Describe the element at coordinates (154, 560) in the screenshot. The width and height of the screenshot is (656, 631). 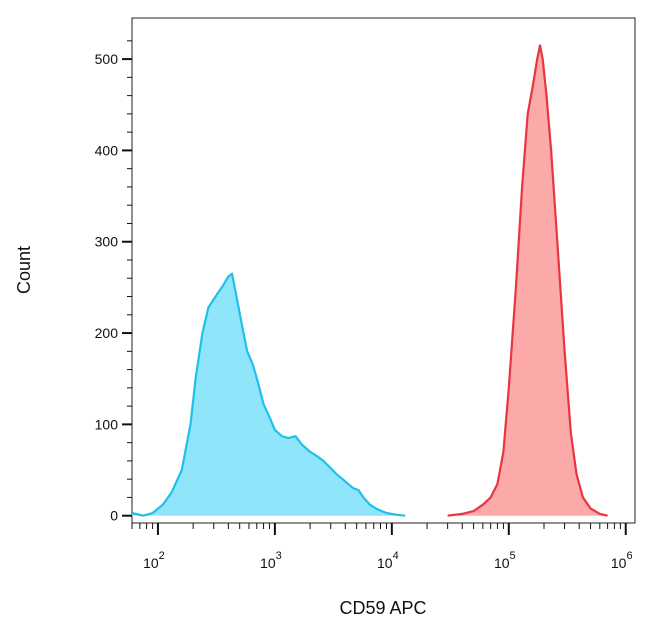
I see `x-tick-label: 10²` at that location.